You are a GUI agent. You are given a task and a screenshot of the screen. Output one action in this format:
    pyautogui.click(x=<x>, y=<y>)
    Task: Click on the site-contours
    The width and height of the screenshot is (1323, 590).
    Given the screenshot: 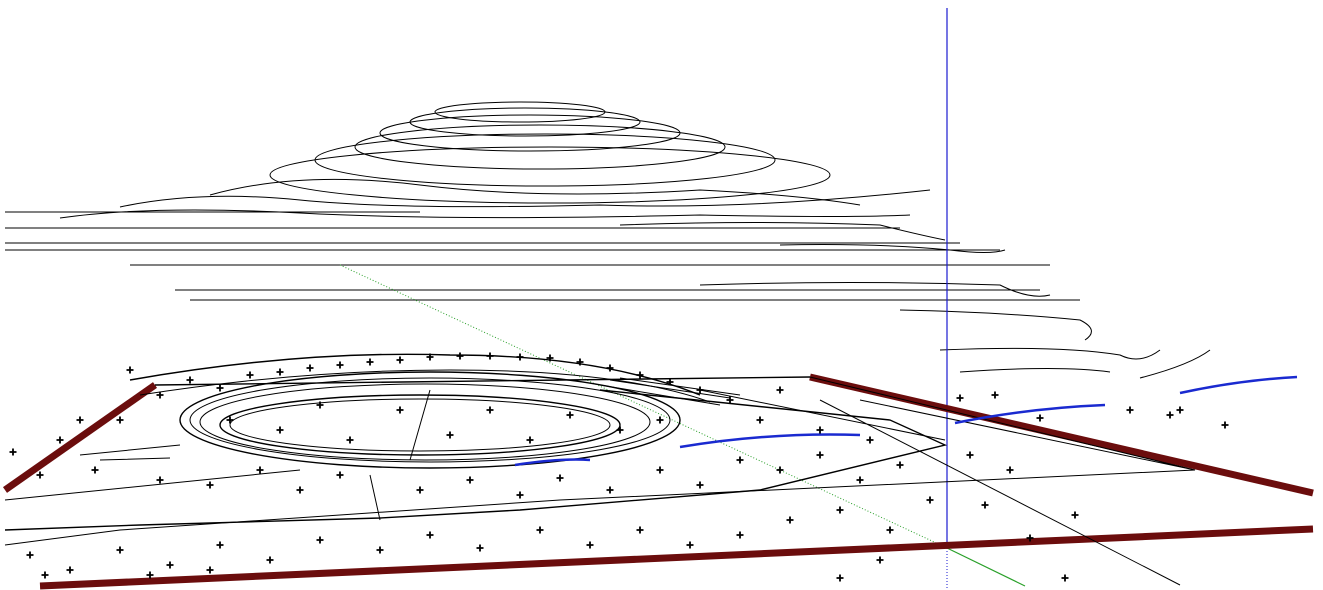 What is the action you would take?
    pyautogui.click(x=410, y=437)
    